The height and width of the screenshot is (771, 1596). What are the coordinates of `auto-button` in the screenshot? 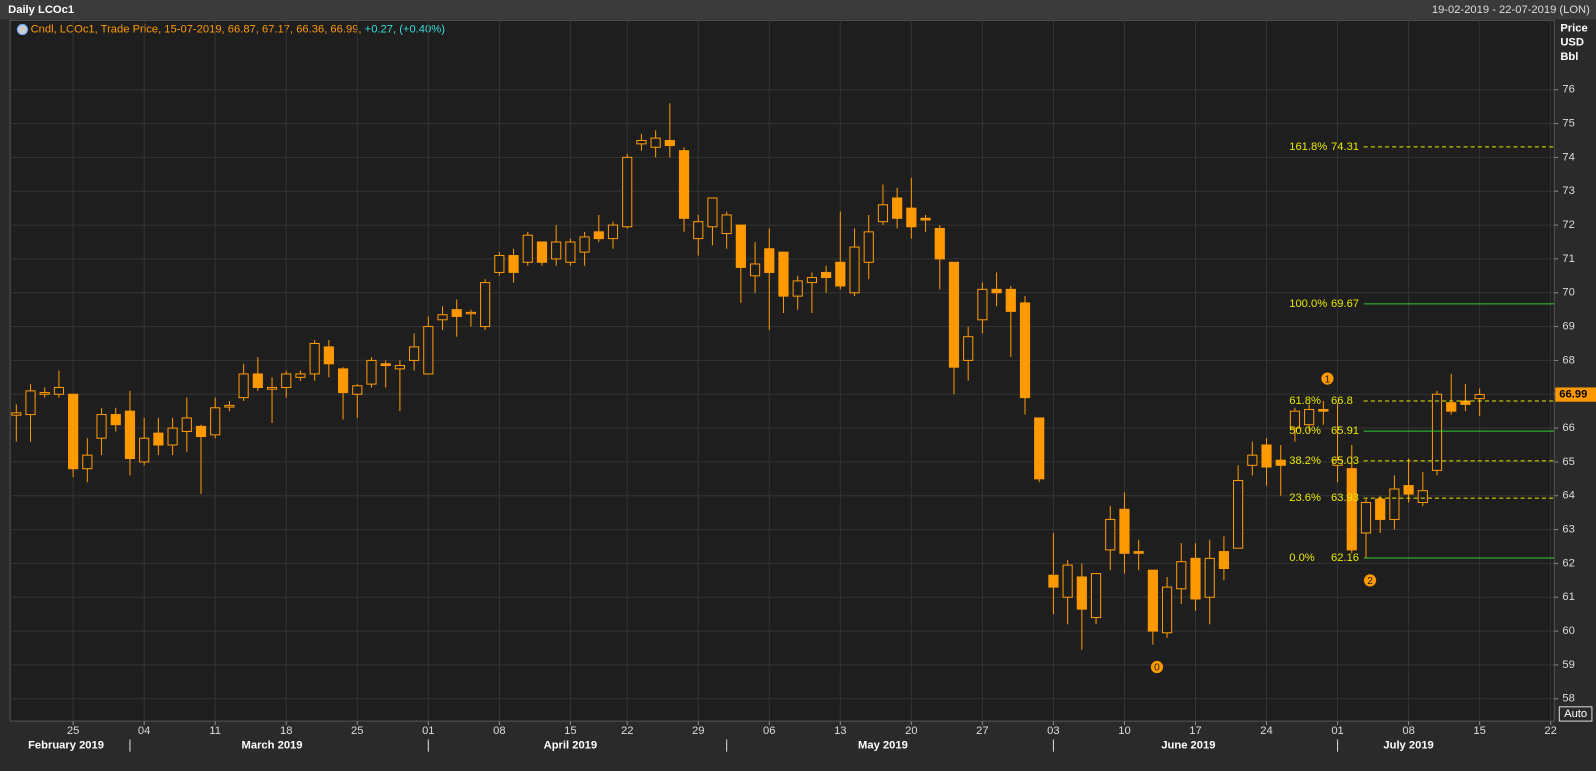 It's located at (1575, 714).